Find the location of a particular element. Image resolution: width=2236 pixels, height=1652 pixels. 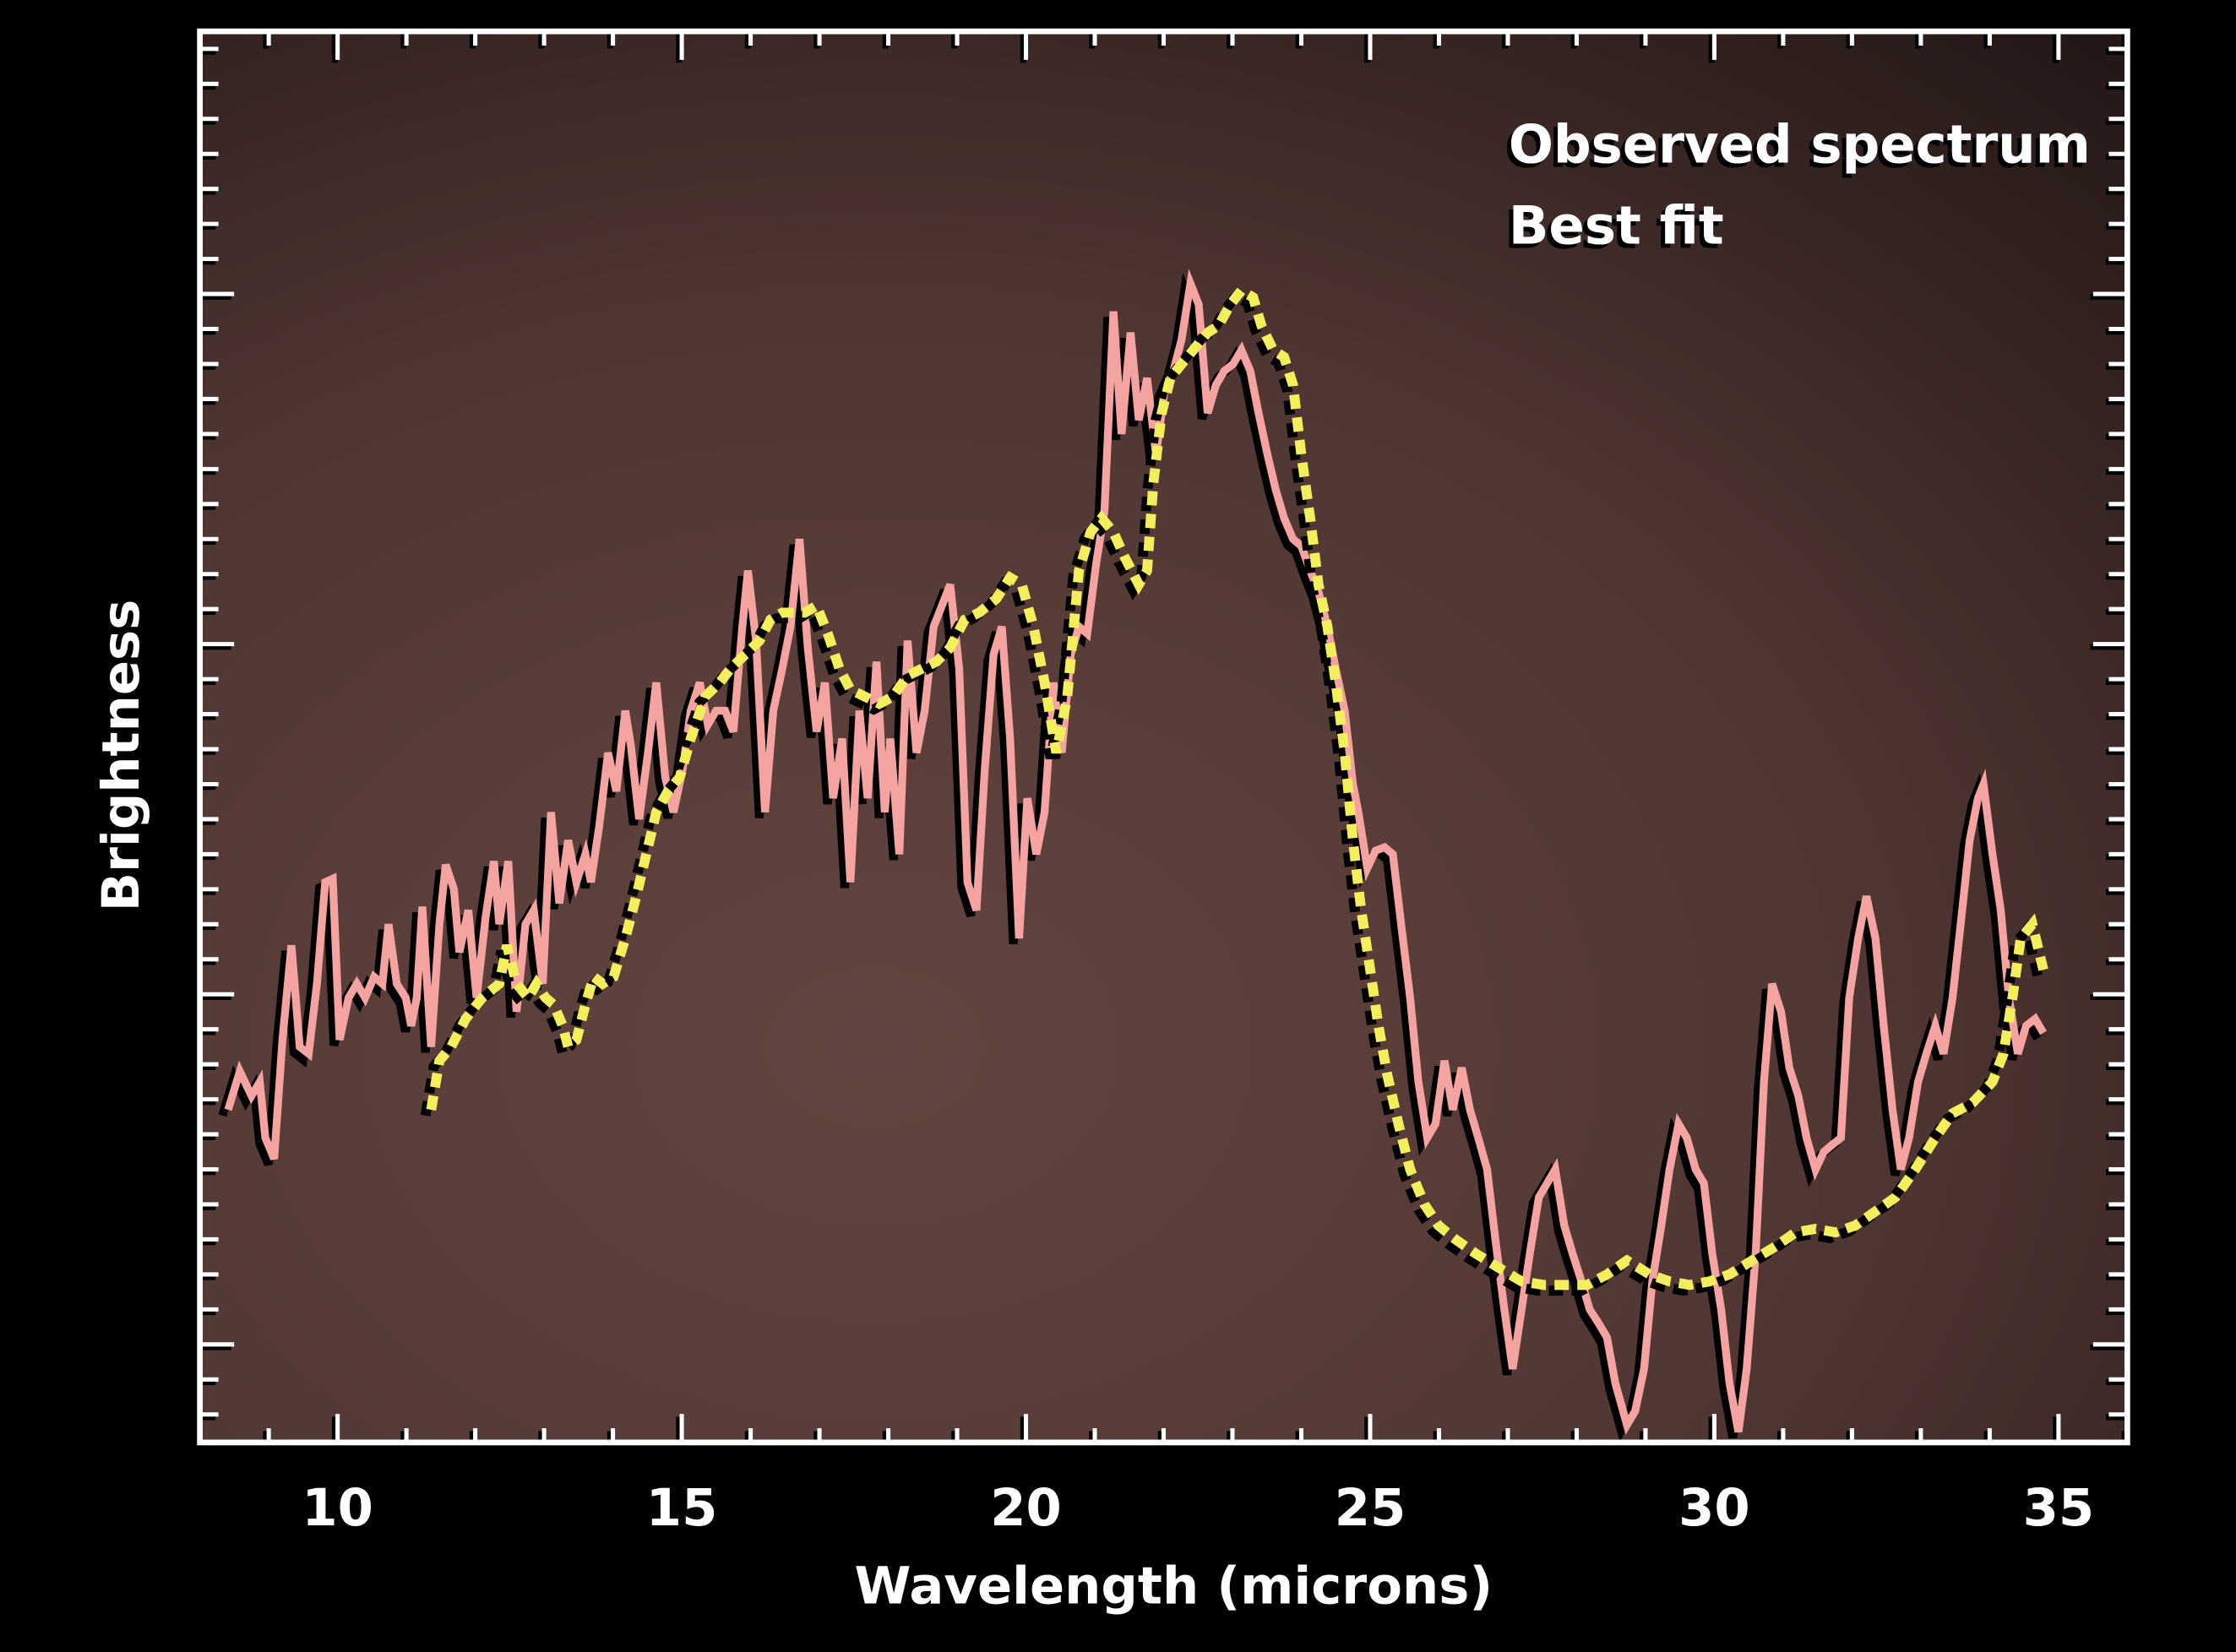

x-tick-labels: 10 15 20 25 30 35 is located at coordinates (1198, 1508).